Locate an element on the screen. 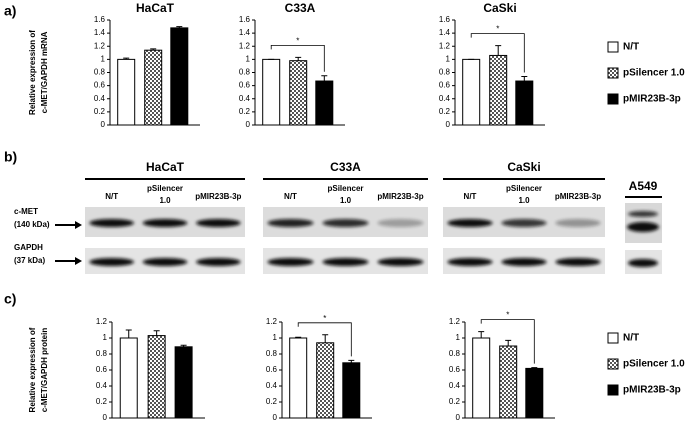 This screenshot has width=685, height=431. y-tick-label: 1.4 is located at coordinates (445, 32).